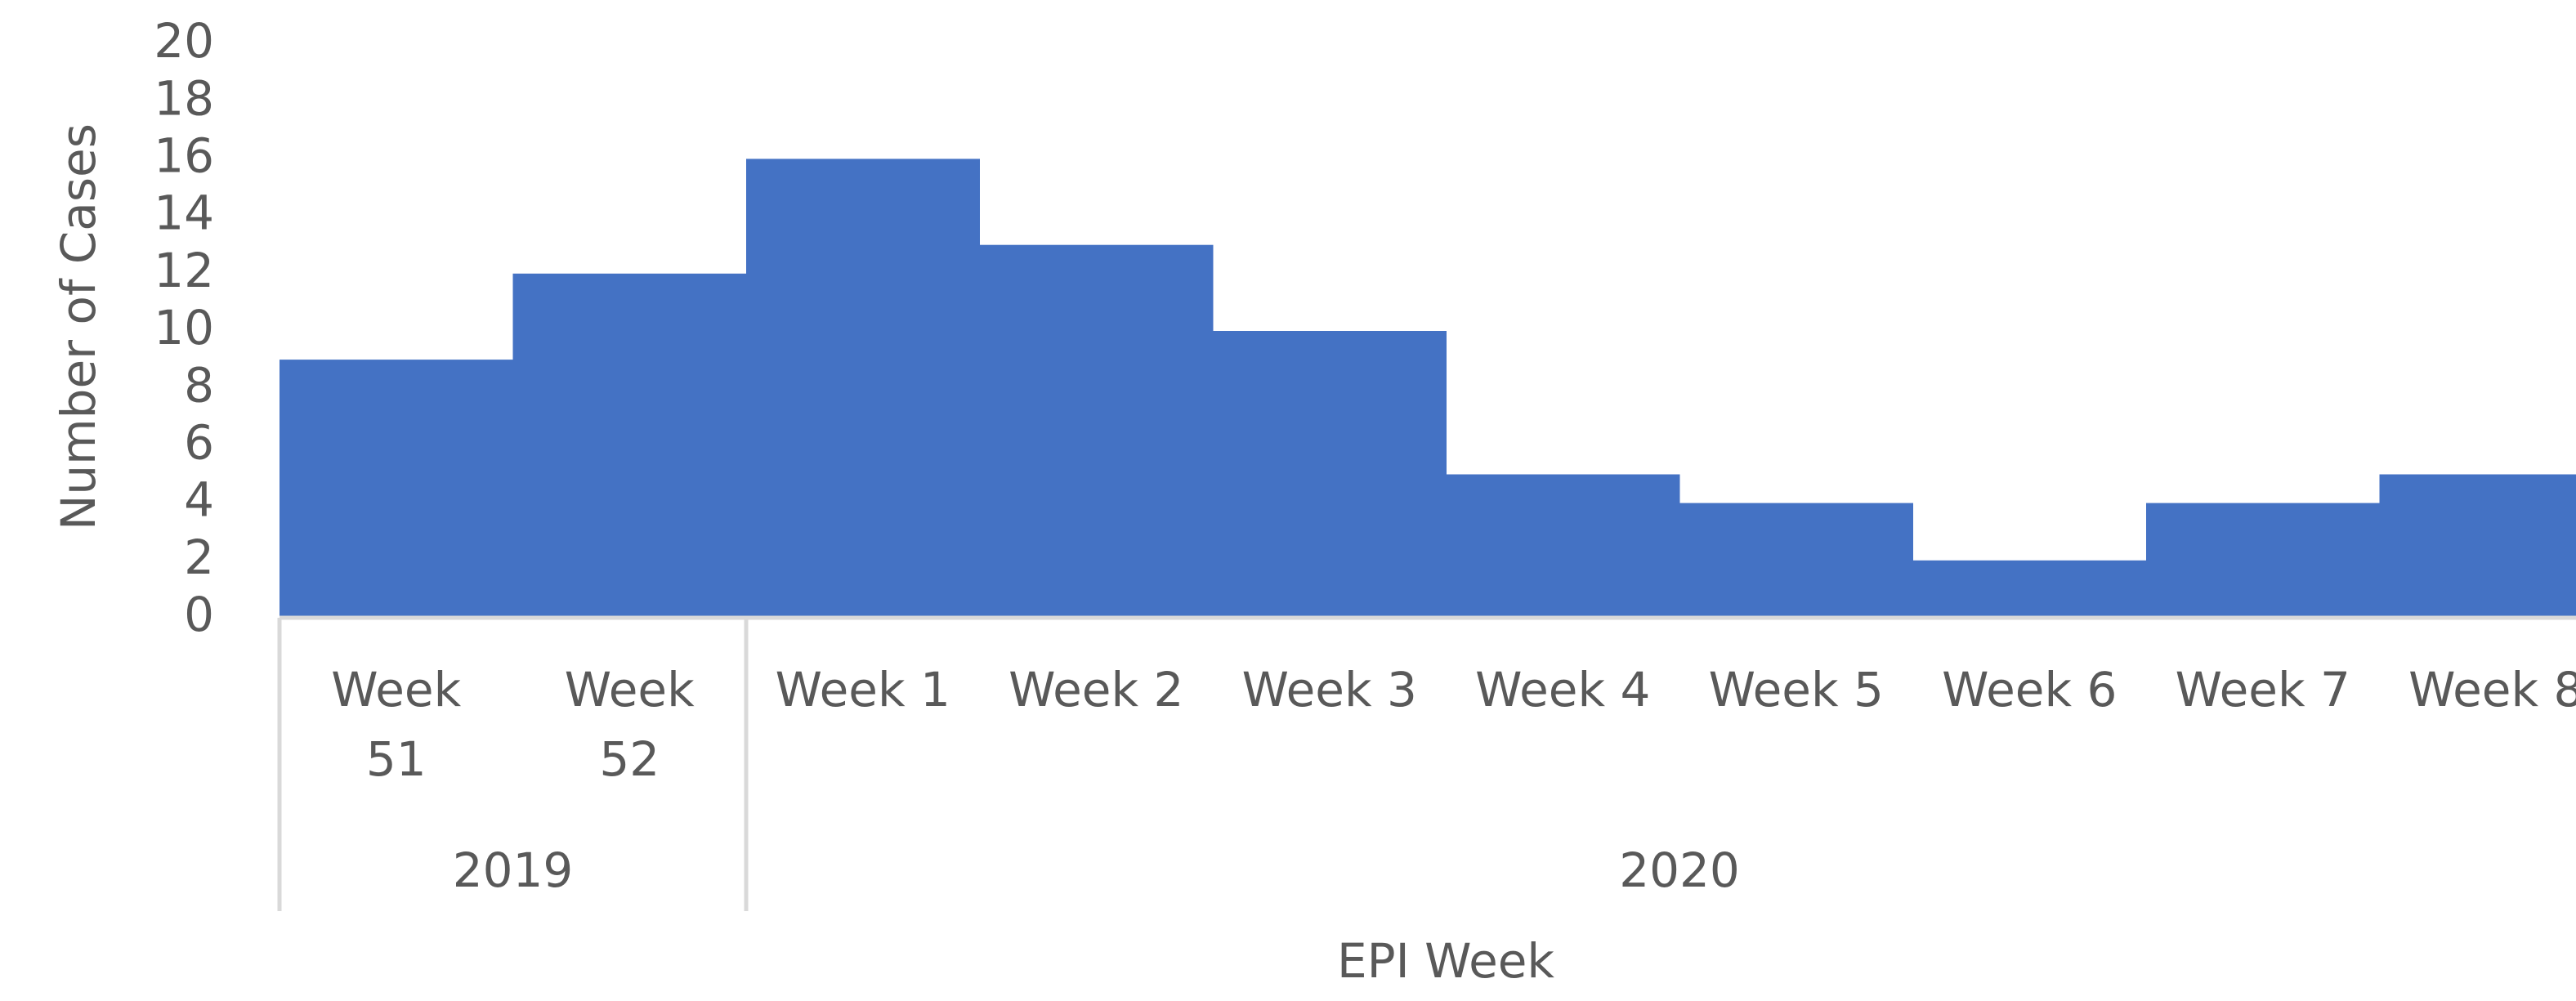  Describe the element at coordinates (1797, 689) in the screenshot. I see `x-tick-label: Week 5` at that location.